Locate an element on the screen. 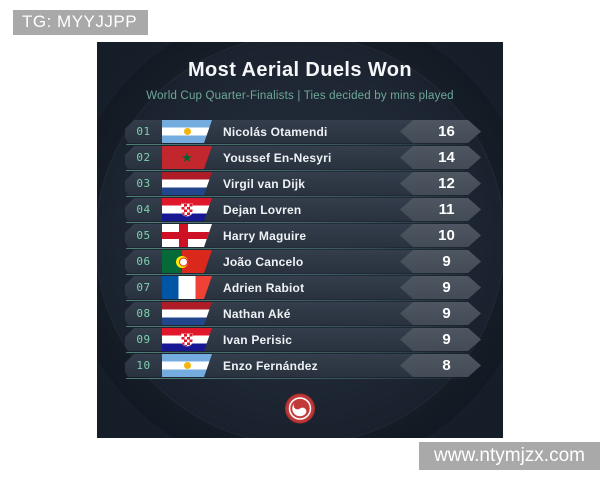 This screenshot has height=480, width=600. page-title: Most Aerial Duels Won is located at coordinates (300, 70).